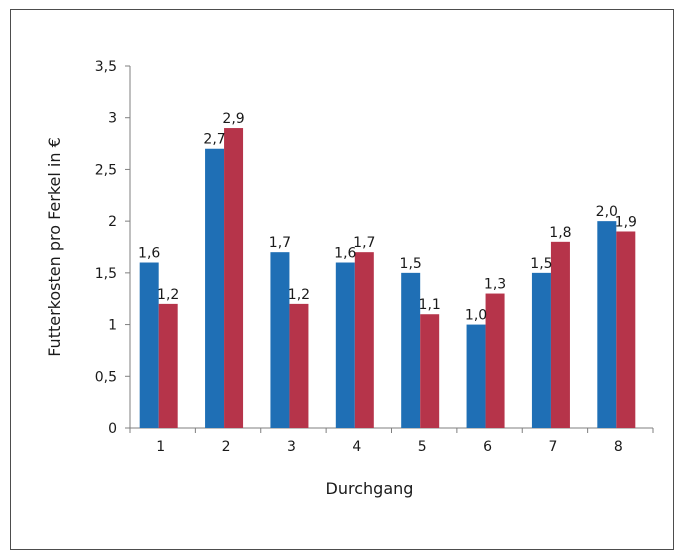 This screenshot has width=684, height=560. What do you see at coordinates (430, 305) in the screenshot?
I see `data-label: 1,1` at bounding box center [430, 305].